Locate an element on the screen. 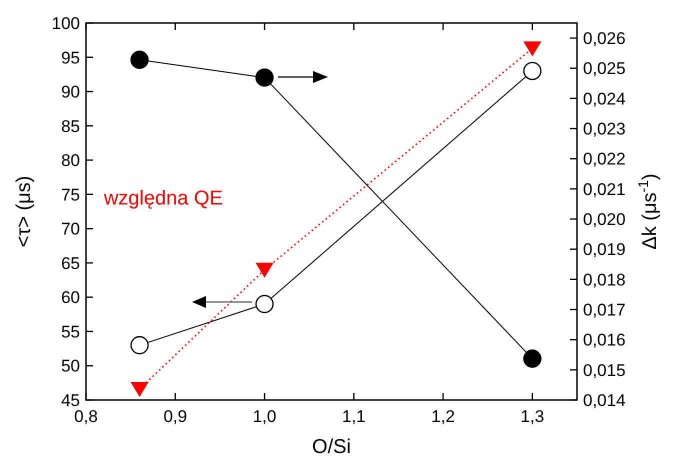 This screenshot has width=676, height=465. y-tick-label: 100 is located at coordinates (66, 23).